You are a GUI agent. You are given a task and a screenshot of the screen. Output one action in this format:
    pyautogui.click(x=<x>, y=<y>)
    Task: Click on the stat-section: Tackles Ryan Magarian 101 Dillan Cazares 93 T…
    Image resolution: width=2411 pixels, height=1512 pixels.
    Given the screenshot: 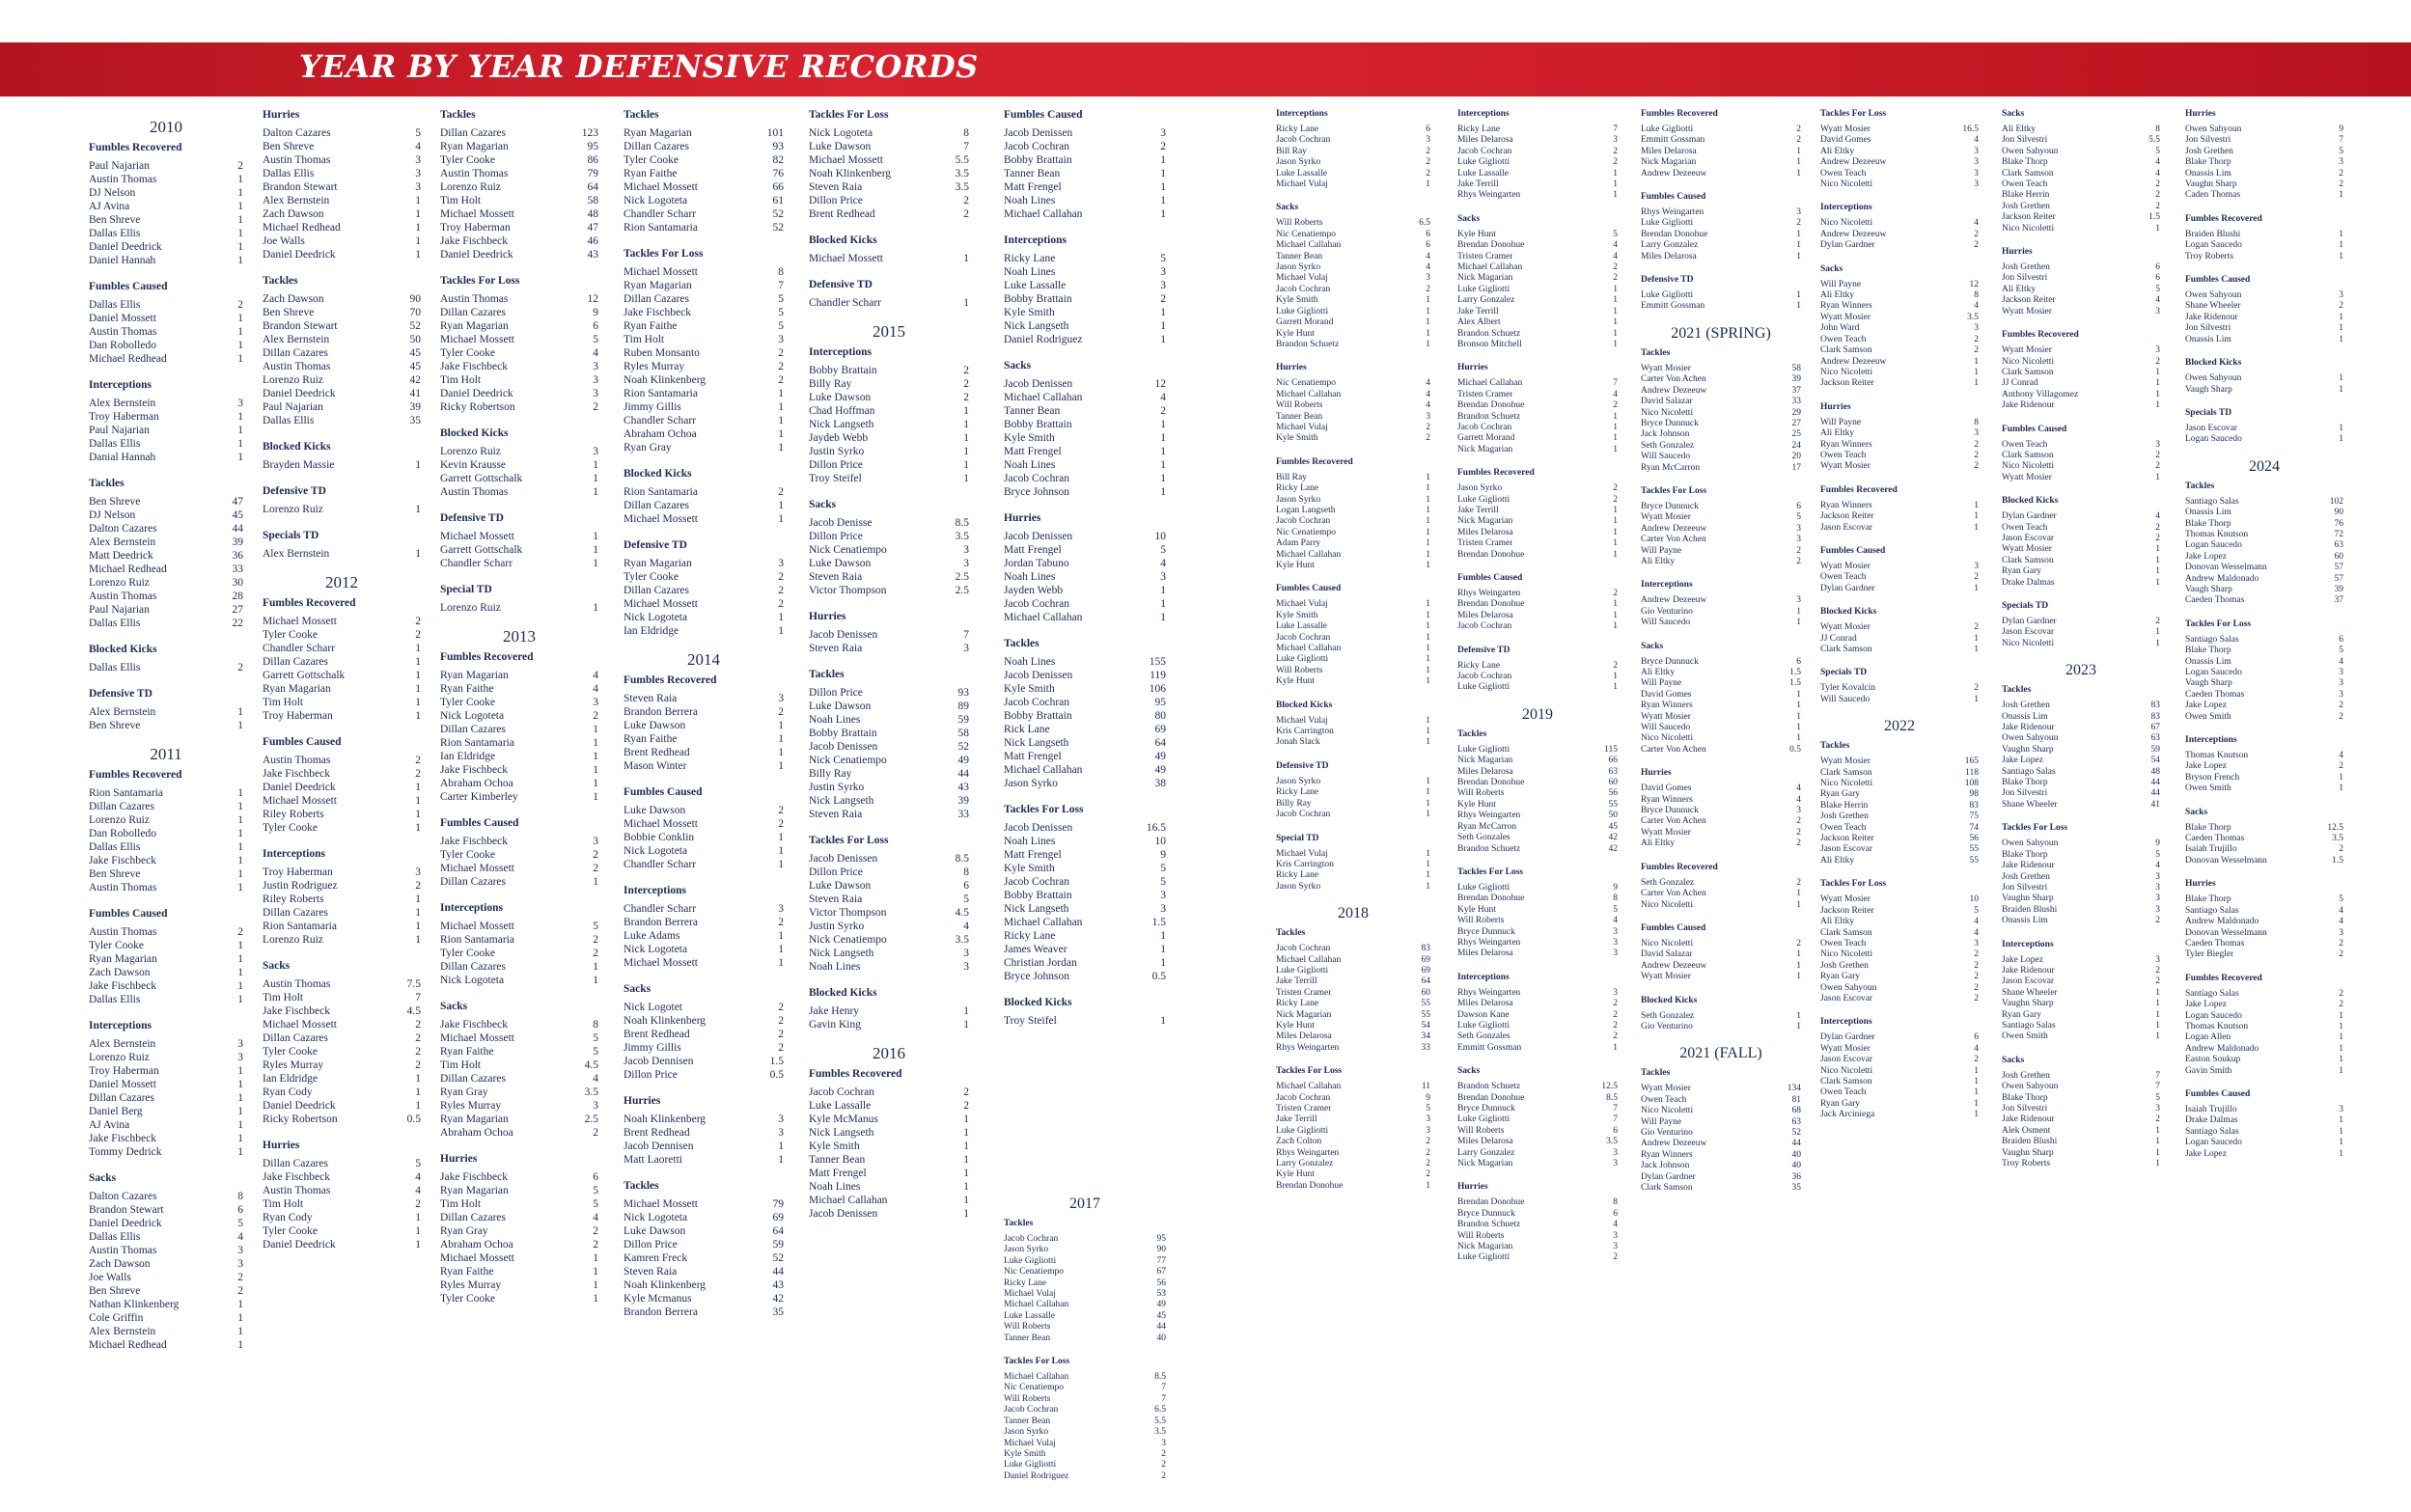 What is the action you would take?
    pyautogui.click(x=704, y=171)
    